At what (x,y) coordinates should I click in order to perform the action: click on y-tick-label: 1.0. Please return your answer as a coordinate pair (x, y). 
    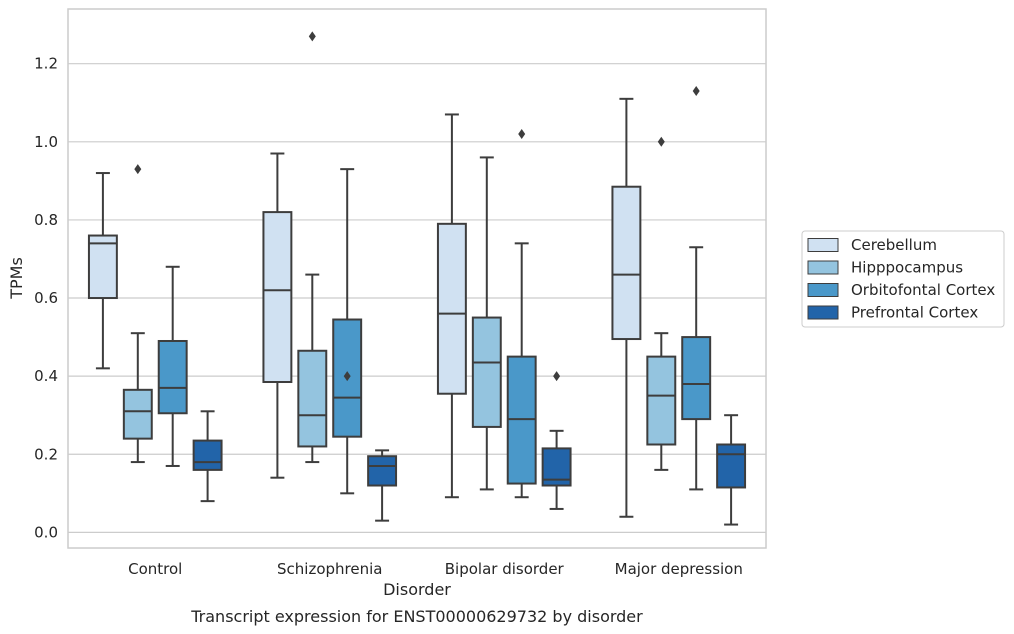
    Looking at the image, I should click on (46, 142).